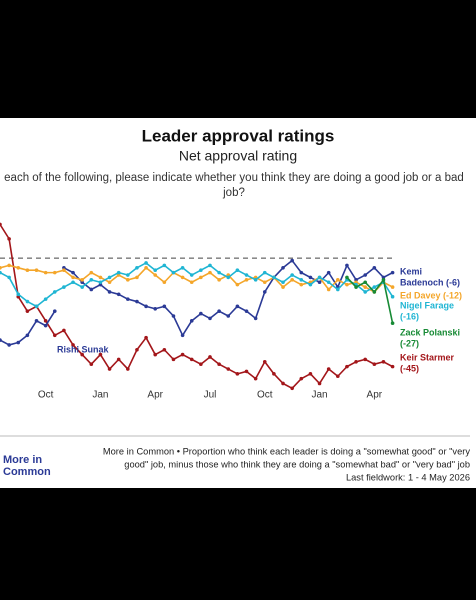 The image size is (476, 600). I want to click on x-tick-label: Jan, so click(100, 395).